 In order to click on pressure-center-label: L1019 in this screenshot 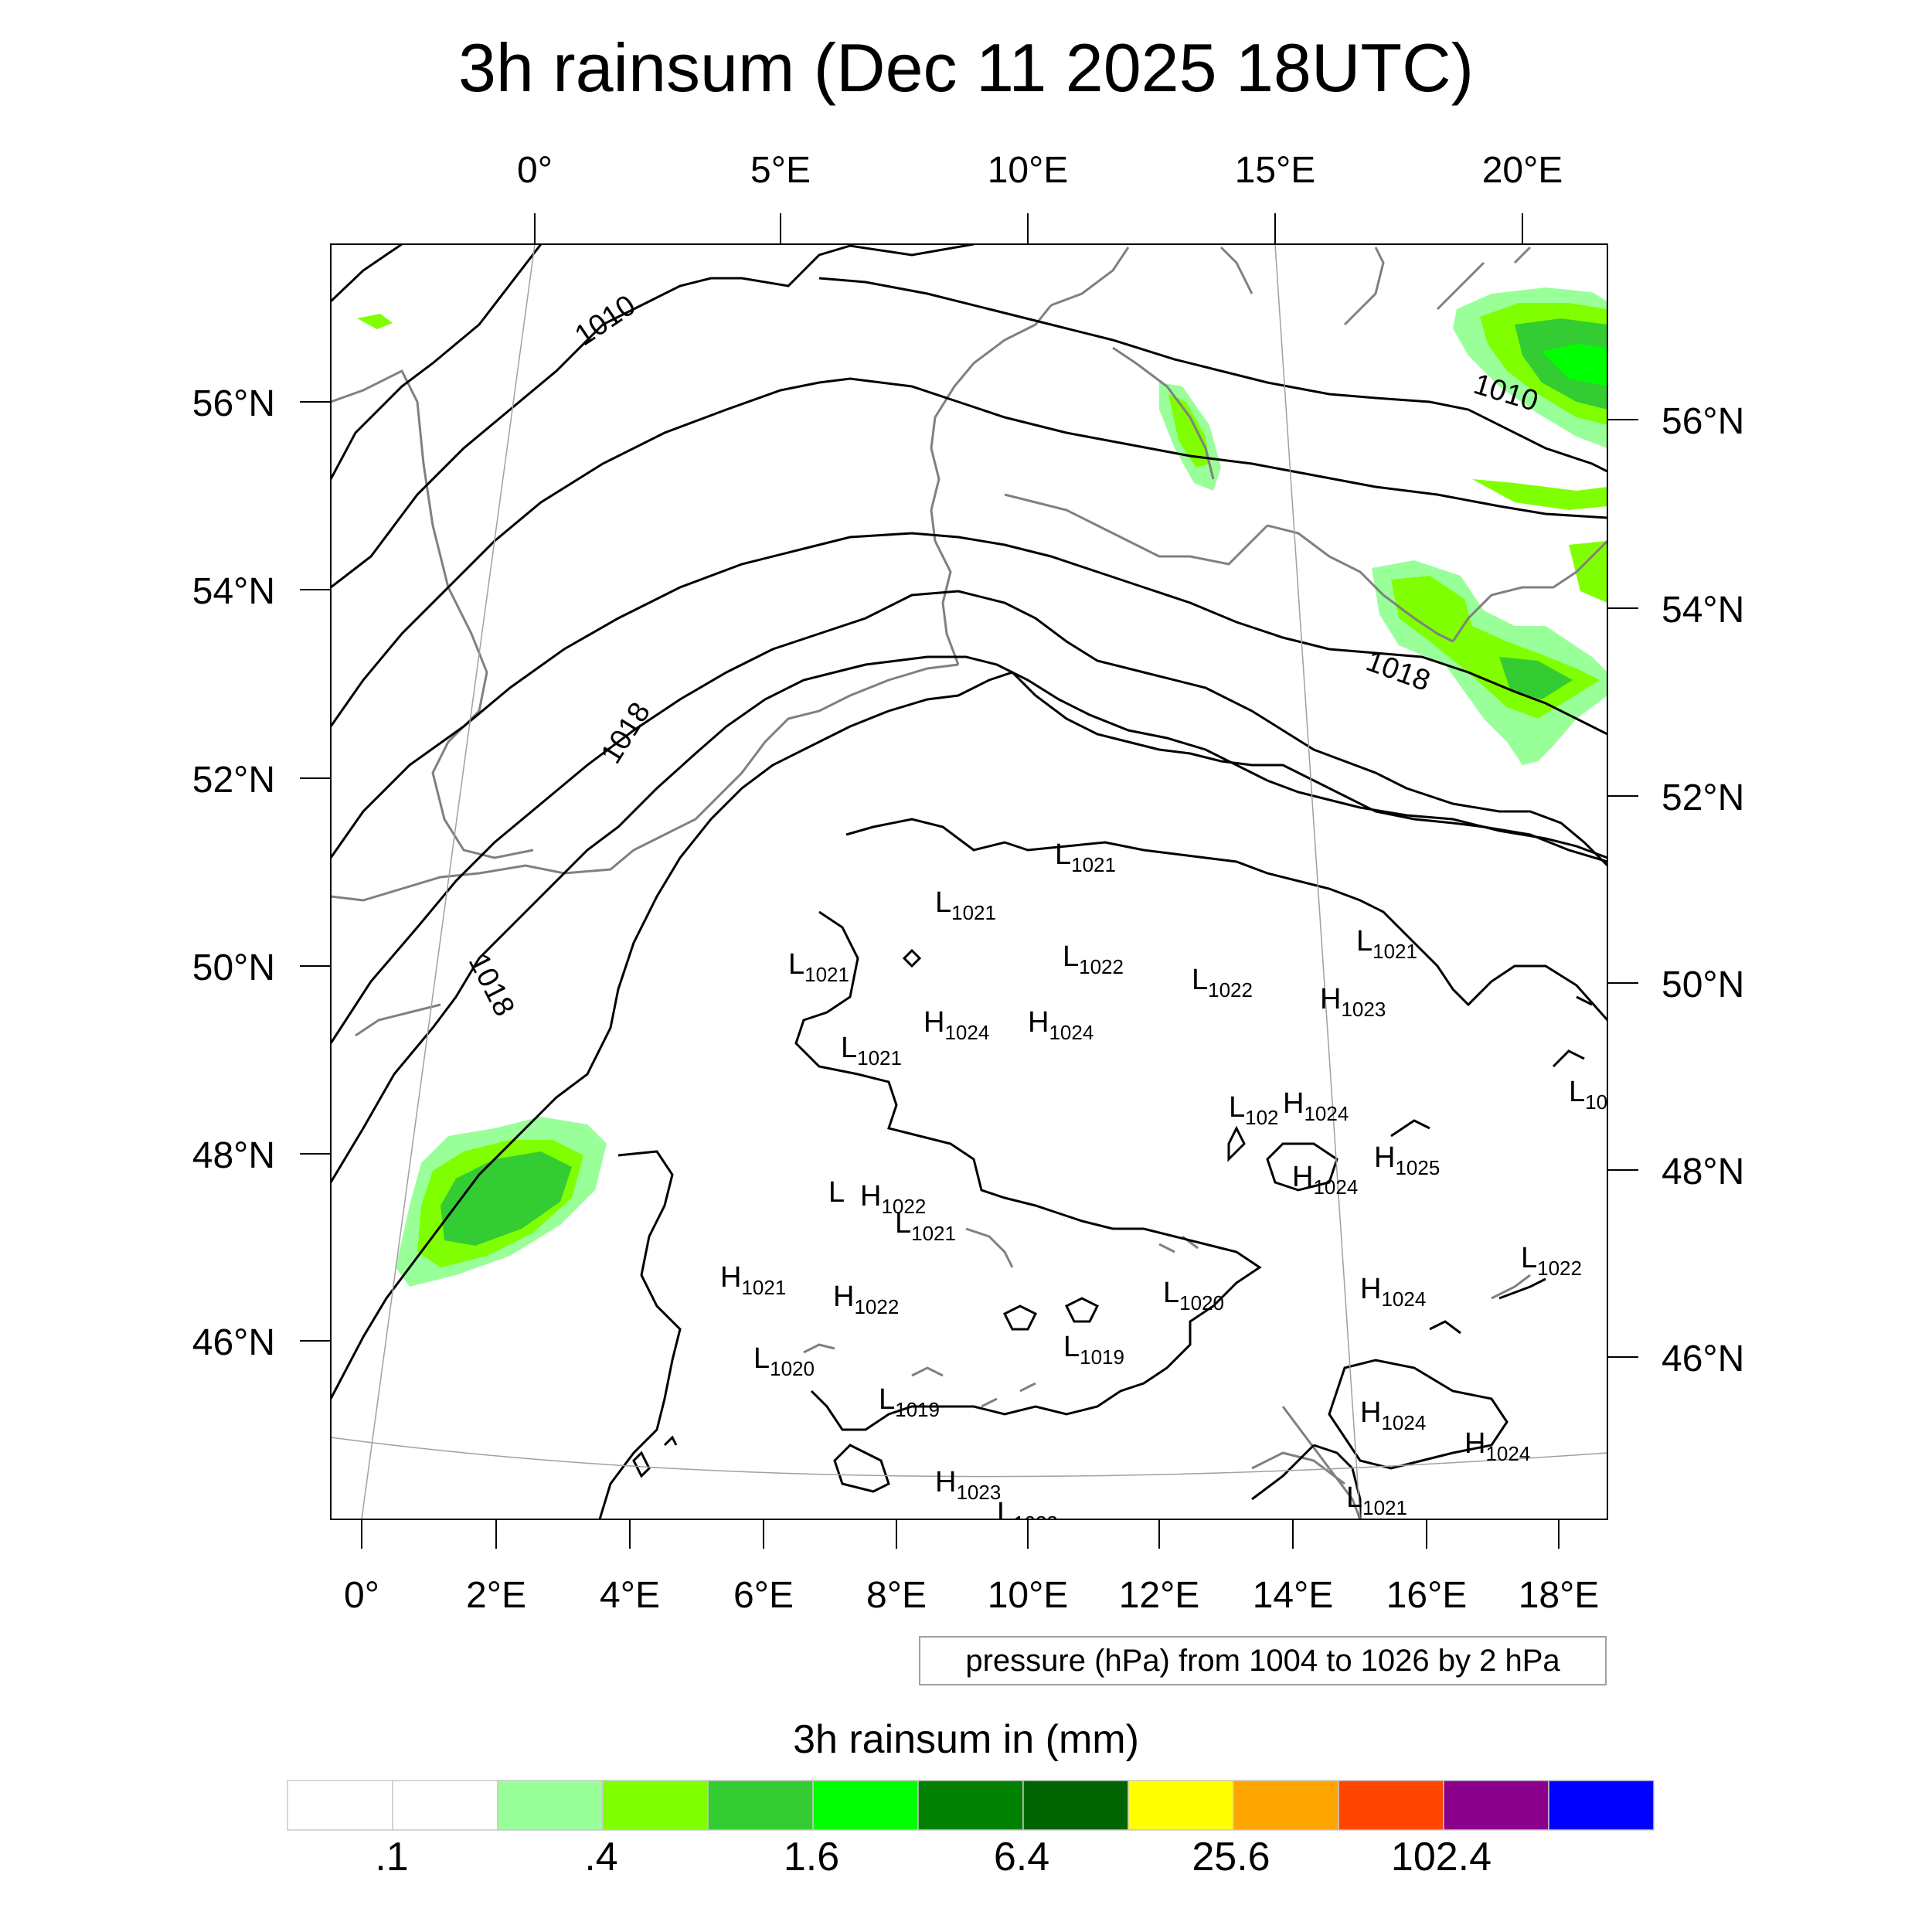, I will do `click(910, 1402)`.